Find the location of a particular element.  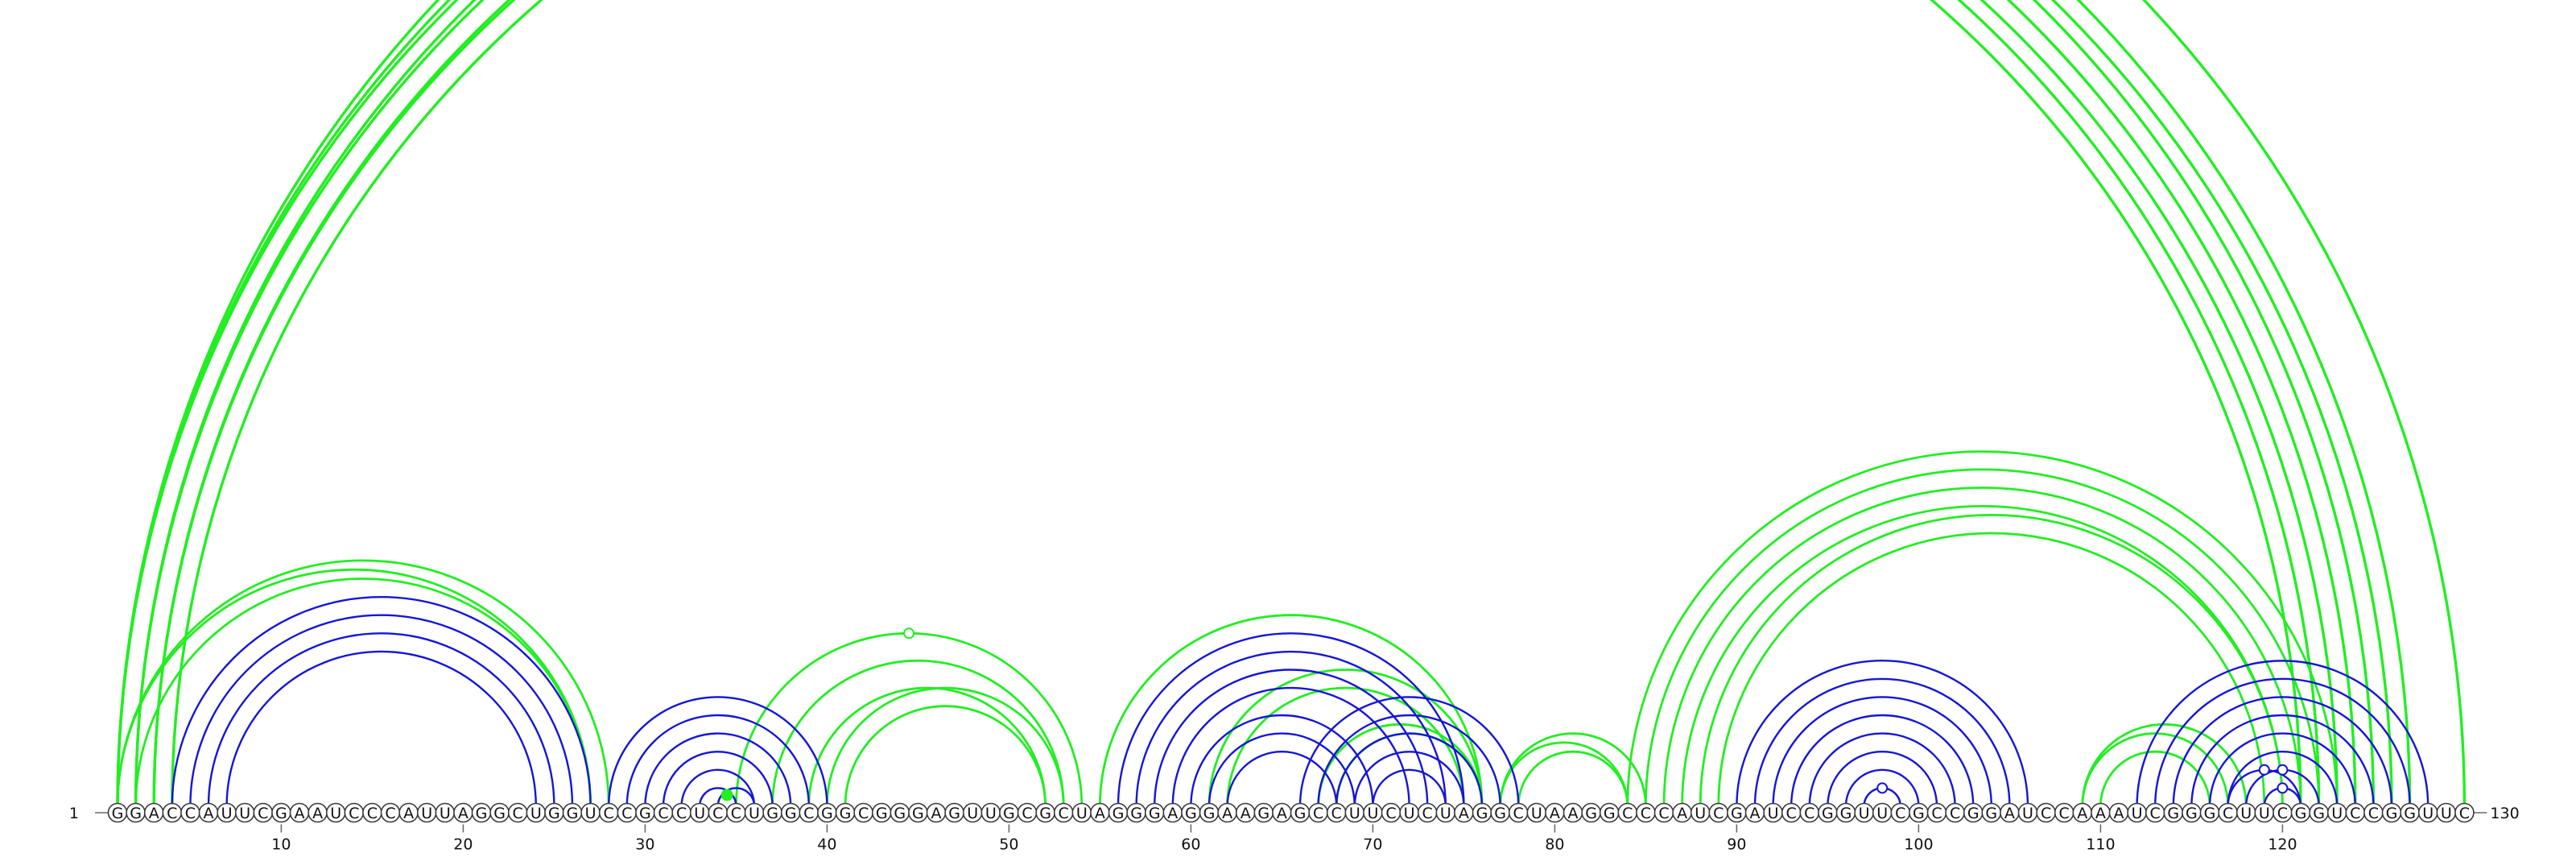

axis-tick-label: 110 is located at coordinates (2100, 845).